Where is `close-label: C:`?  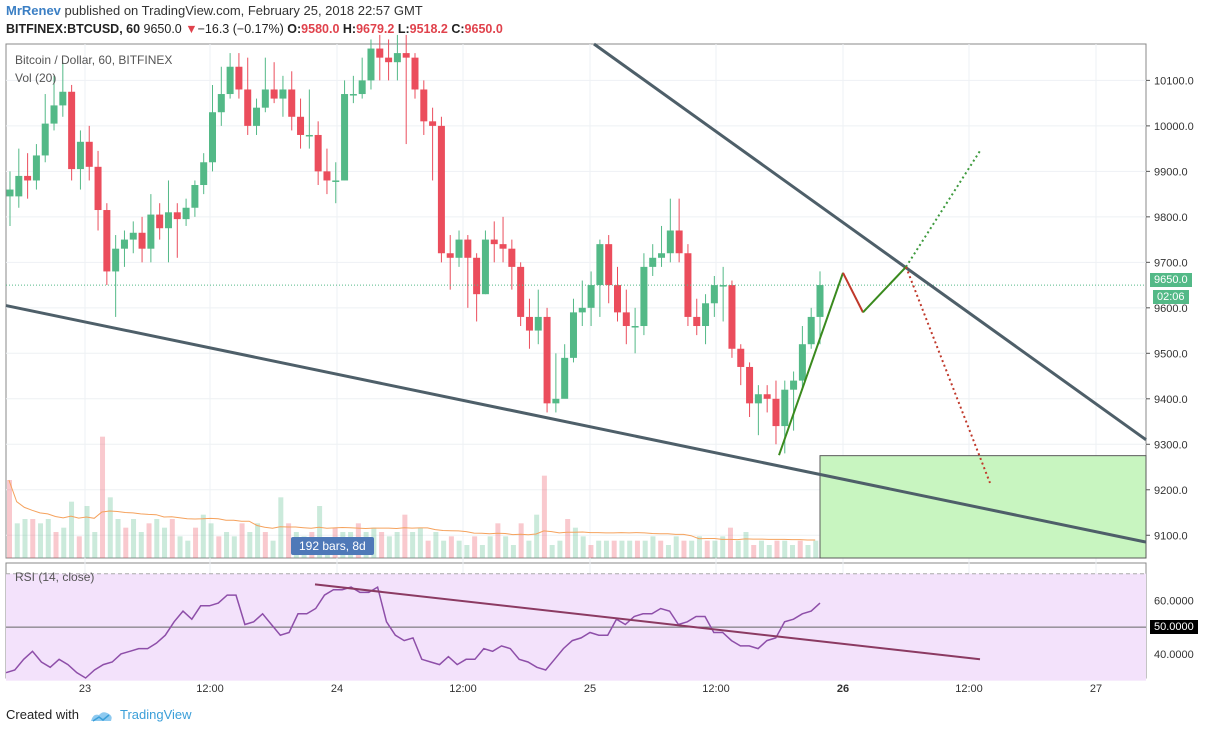
close-label: C: is located at coordinates (458, 29).